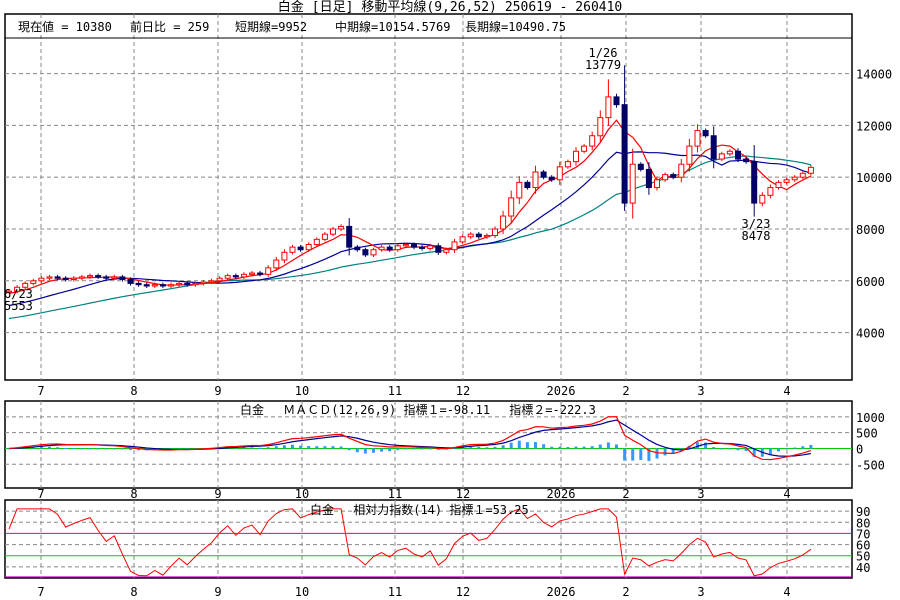  What do you see at coordinates (874, 178) in the screenshot?
I see `price-axis-label: 10000` at bounding box center [874, 178].